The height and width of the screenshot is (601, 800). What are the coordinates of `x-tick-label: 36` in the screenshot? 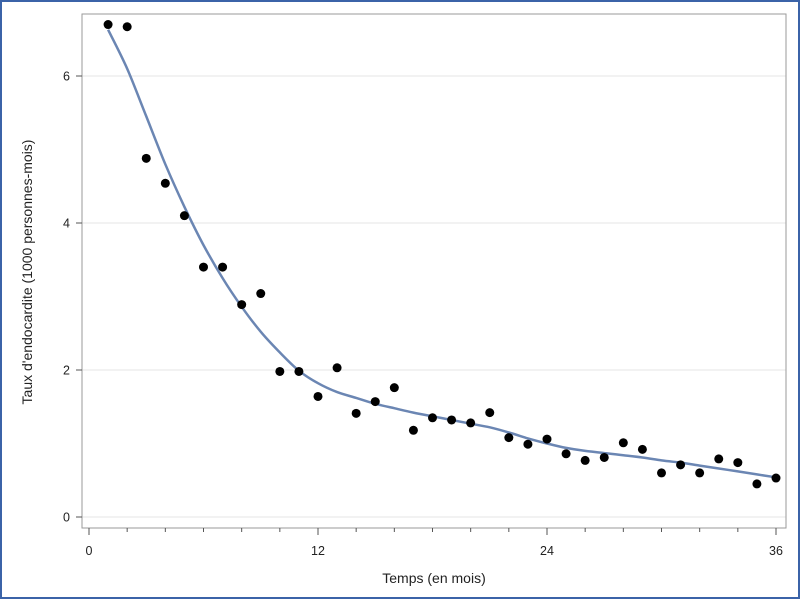 It's located at (776, 551).